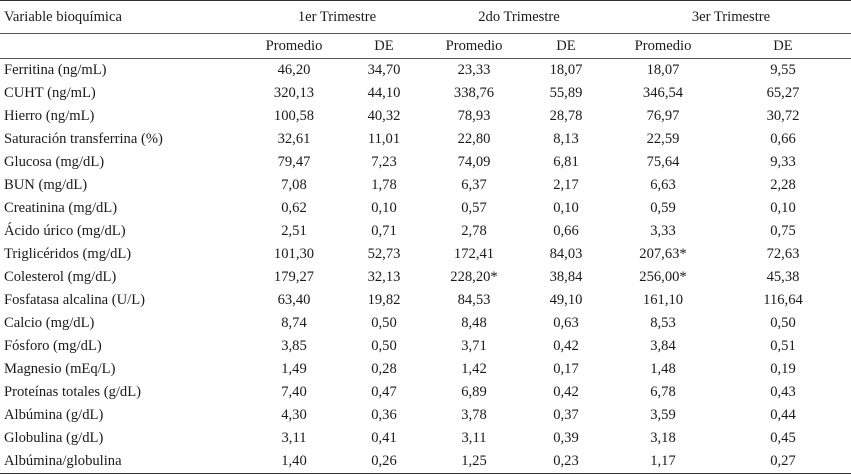 The height and width of the screenshot is (476, 851). I want to click on cell-variable-name: Calcio (mg/dL), so click(49, 323).